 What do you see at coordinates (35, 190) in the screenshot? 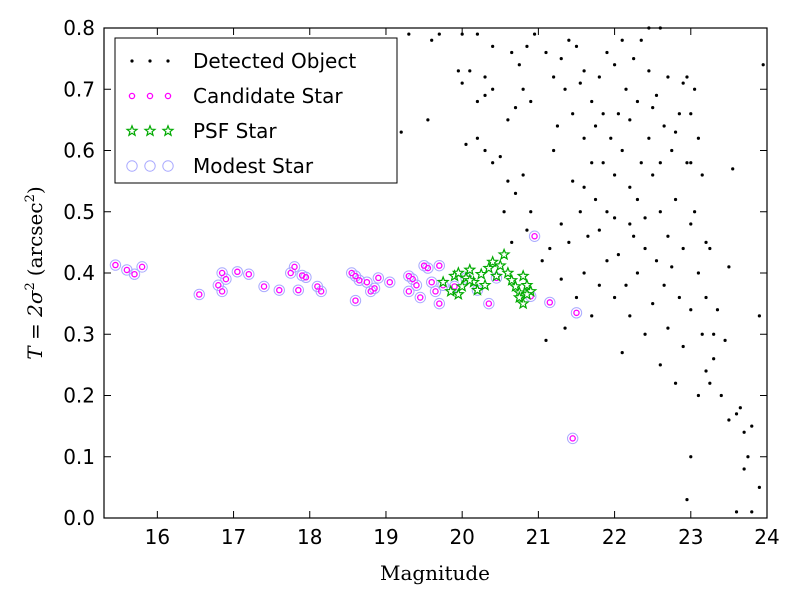
I see `y-axis-label-paren-close: )` at bounding box center [35, 190].